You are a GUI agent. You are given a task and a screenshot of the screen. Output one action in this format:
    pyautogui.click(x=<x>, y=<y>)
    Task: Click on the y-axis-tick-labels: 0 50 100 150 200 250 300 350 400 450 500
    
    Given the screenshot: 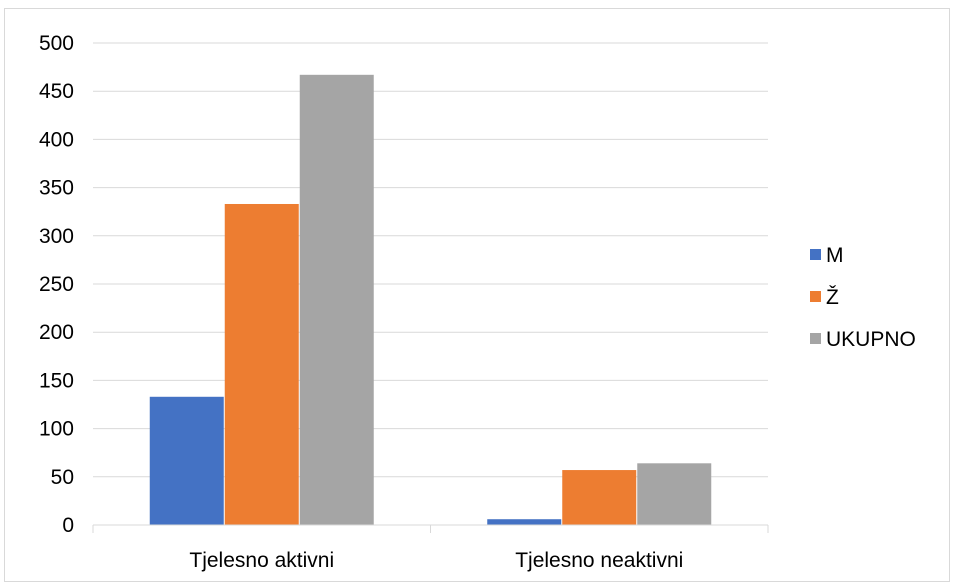 What is the action you would take?
    pyautogui.click(x=56, y=284)
    